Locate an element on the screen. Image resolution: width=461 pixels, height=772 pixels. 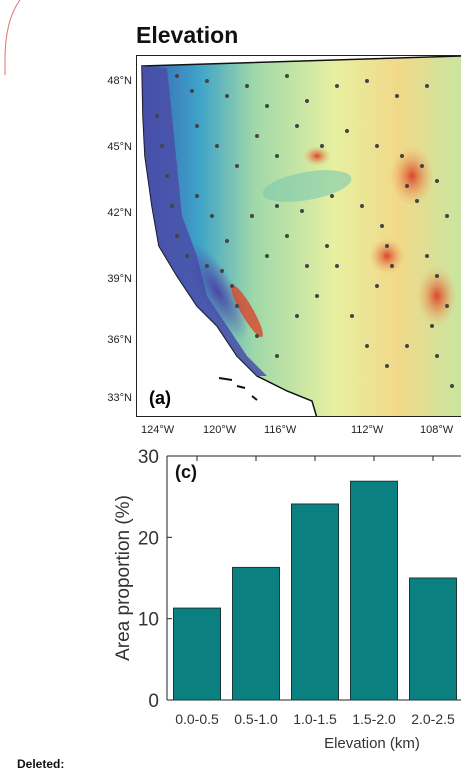
lat-tick-42: 42°N is located at coordinates (119, 213).